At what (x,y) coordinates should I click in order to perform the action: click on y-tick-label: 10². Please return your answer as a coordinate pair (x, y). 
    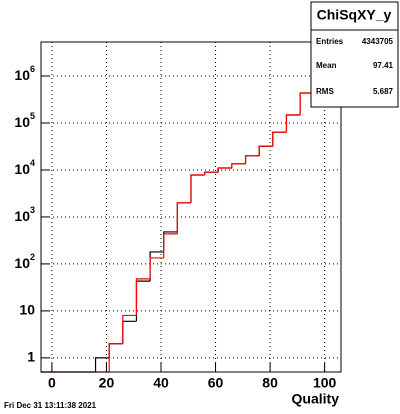
    Looking at the image, I should click on (24, 261).